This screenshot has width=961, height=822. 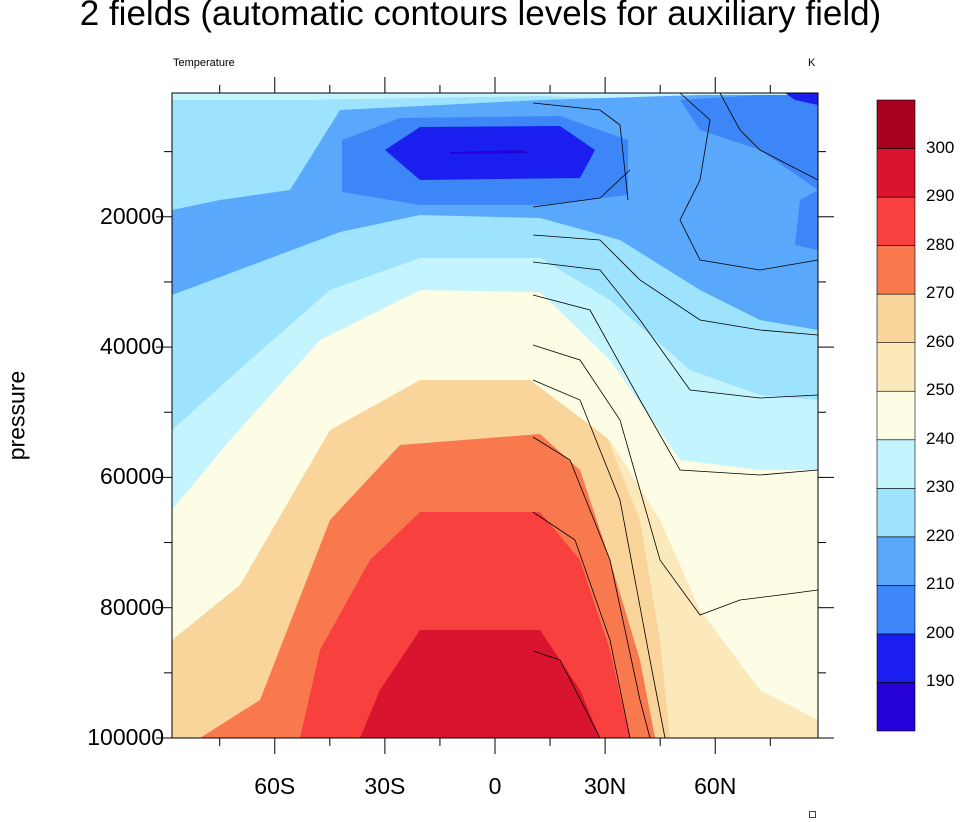 What do you see at coordinates (385, 786) in the screenshot?
I see `x-tick-label: 30S` at bounding box center [385, 786].